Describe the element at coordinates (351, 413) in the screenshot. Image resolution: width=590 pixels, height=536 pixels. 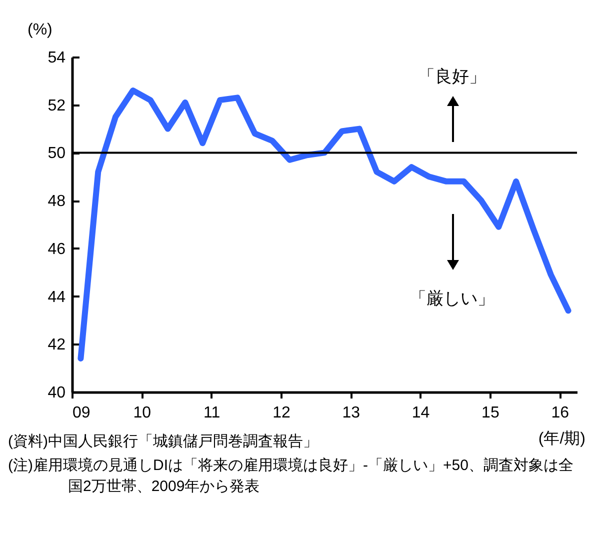
I see `x-tick-label: 13` at that location.